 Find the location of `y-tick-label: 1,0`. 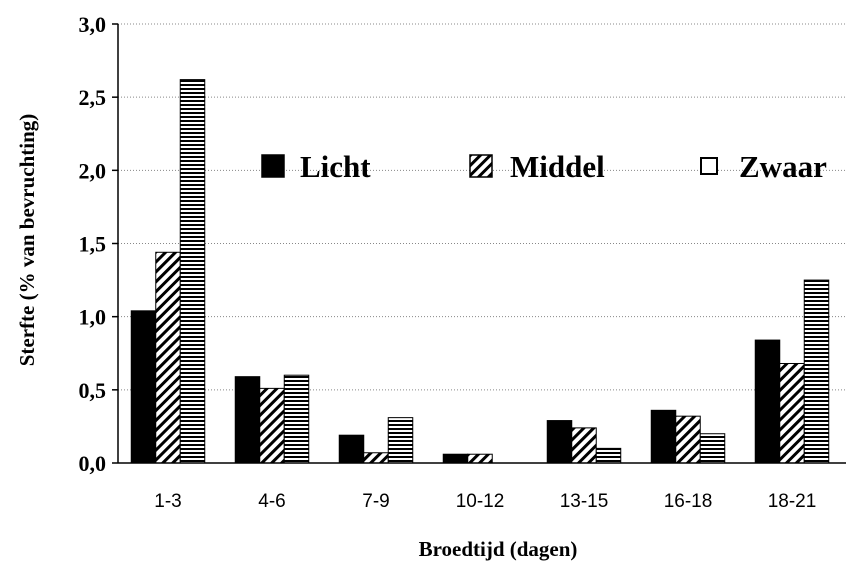

y-tick-label: 1,0 is located at coordinates (93, 317).